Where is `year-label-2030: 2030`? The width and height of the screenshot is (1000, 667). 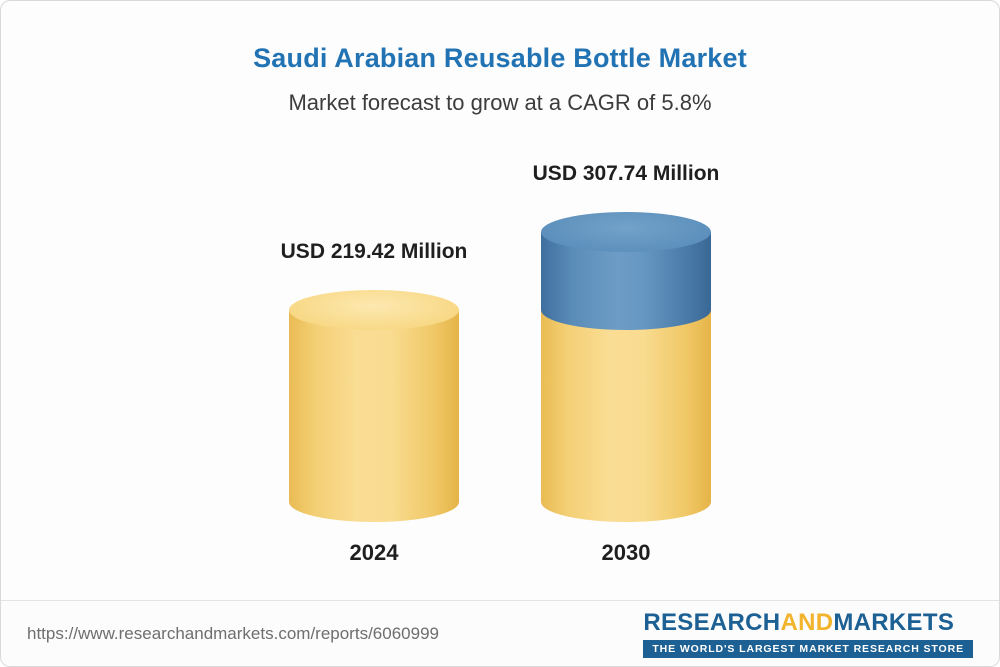
year-label-2030: 2030 is located at coordinates (626, 552).